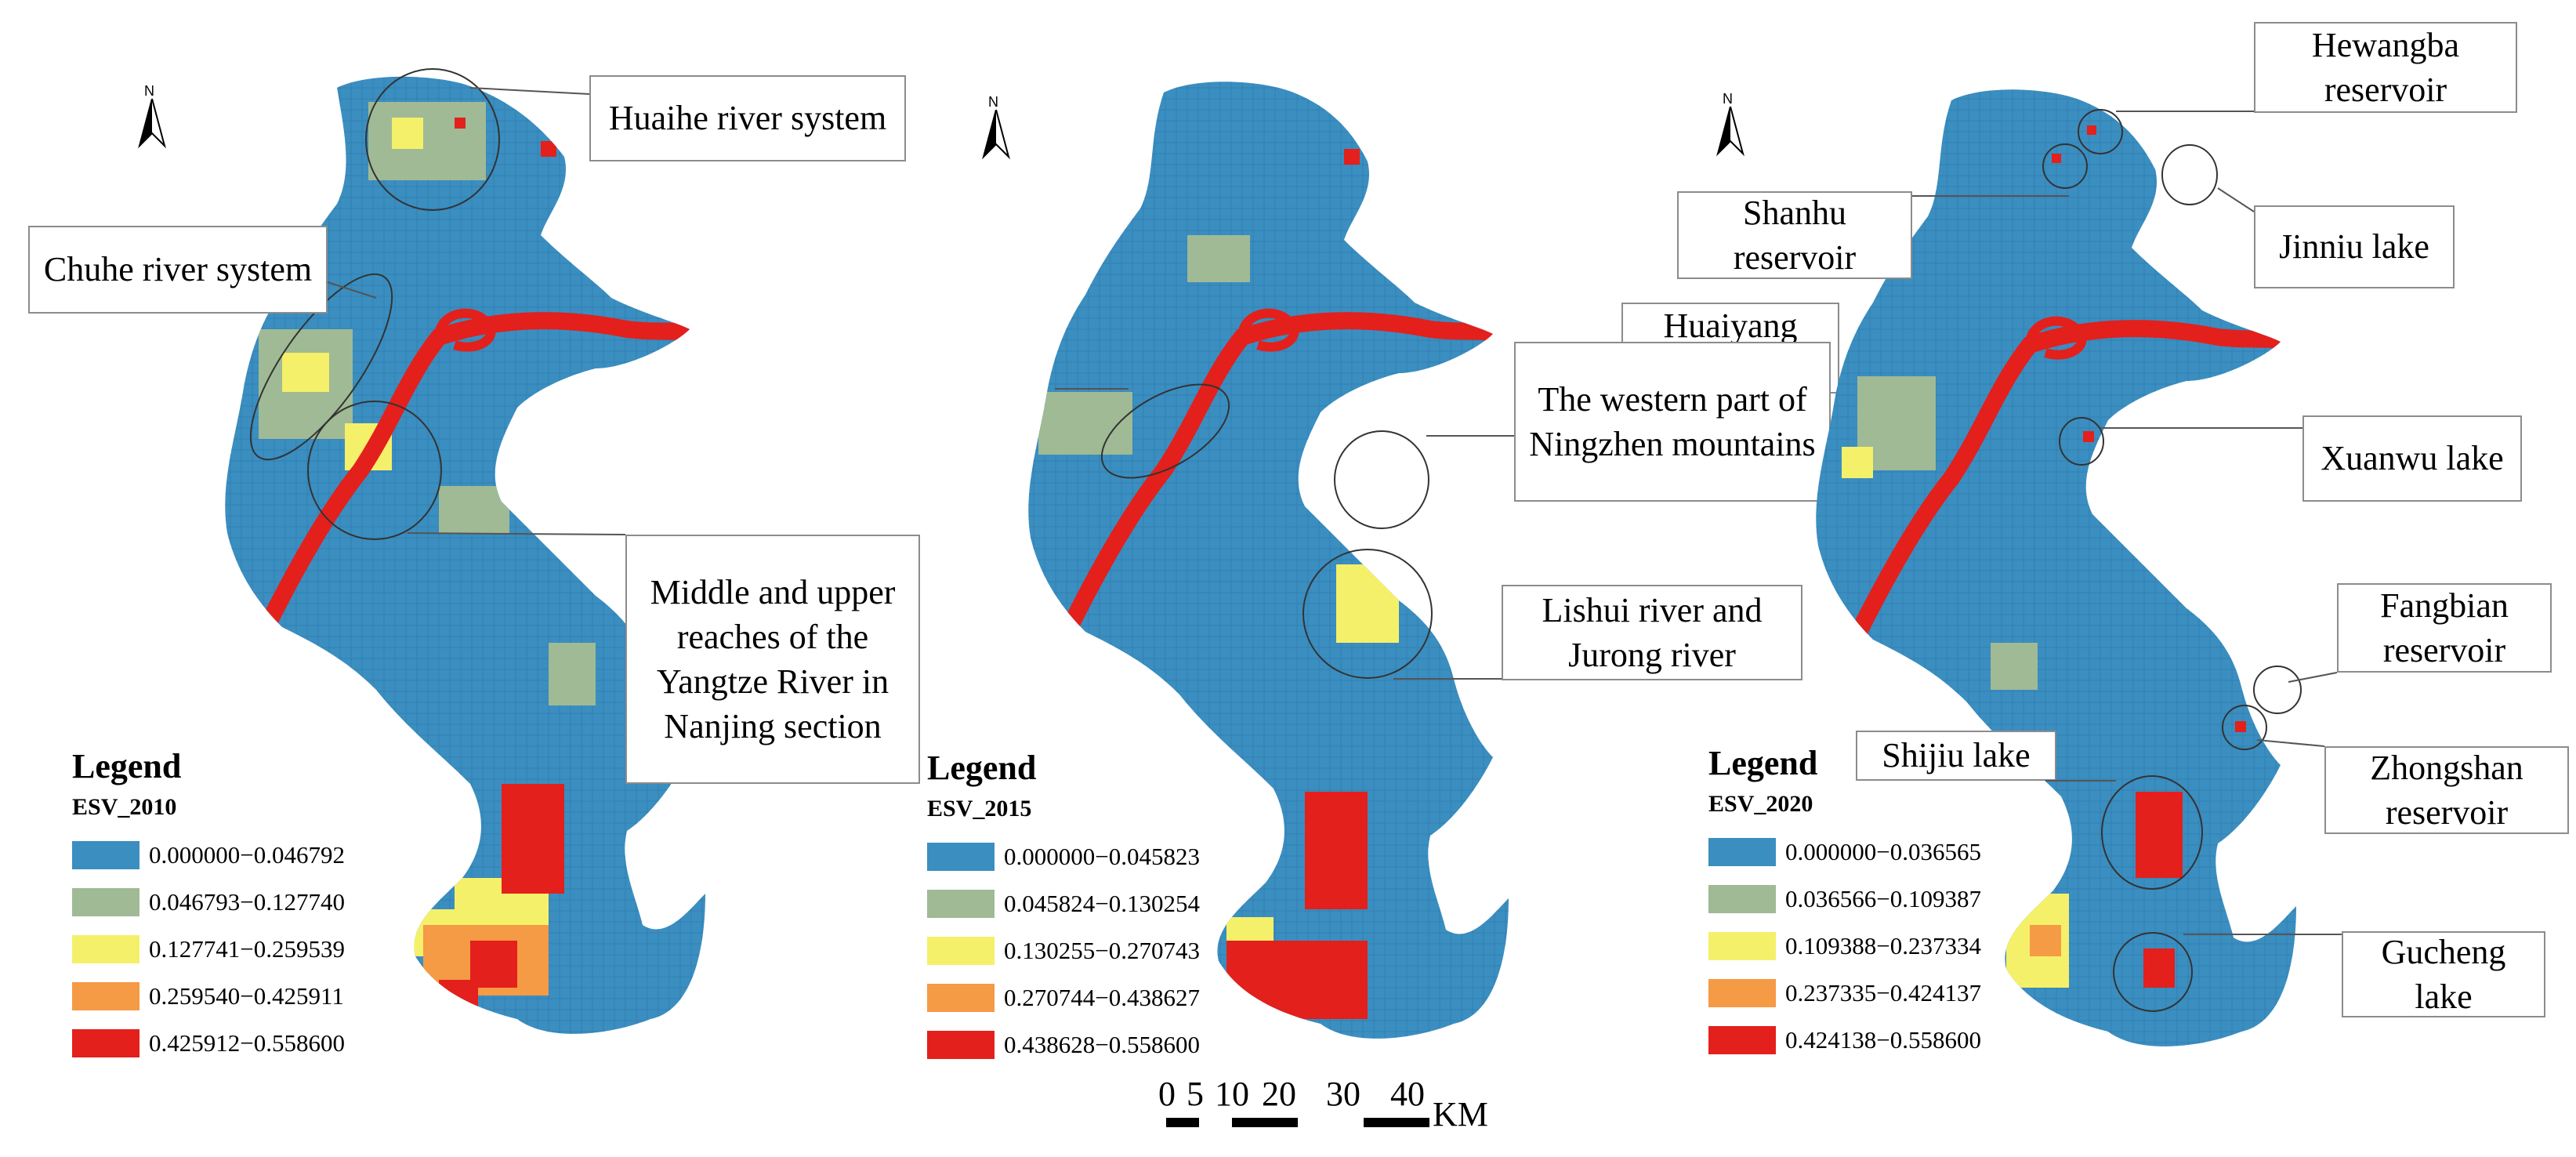 This screenshot has height=1157, width=2576. I want to click on callout-shanhu-reservoir: Shanhu reservoir, so click(1794, 235).